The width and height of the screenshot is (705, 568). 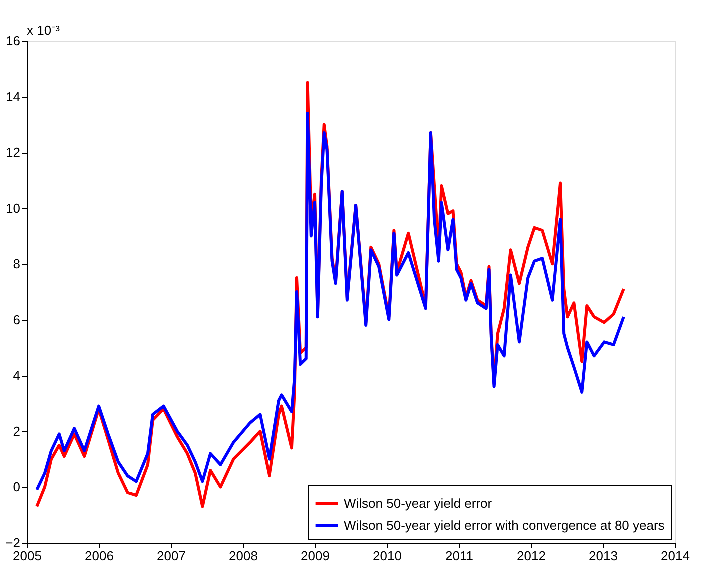 I want to click on y-tick-label: 8, so click(x=16, y=264).